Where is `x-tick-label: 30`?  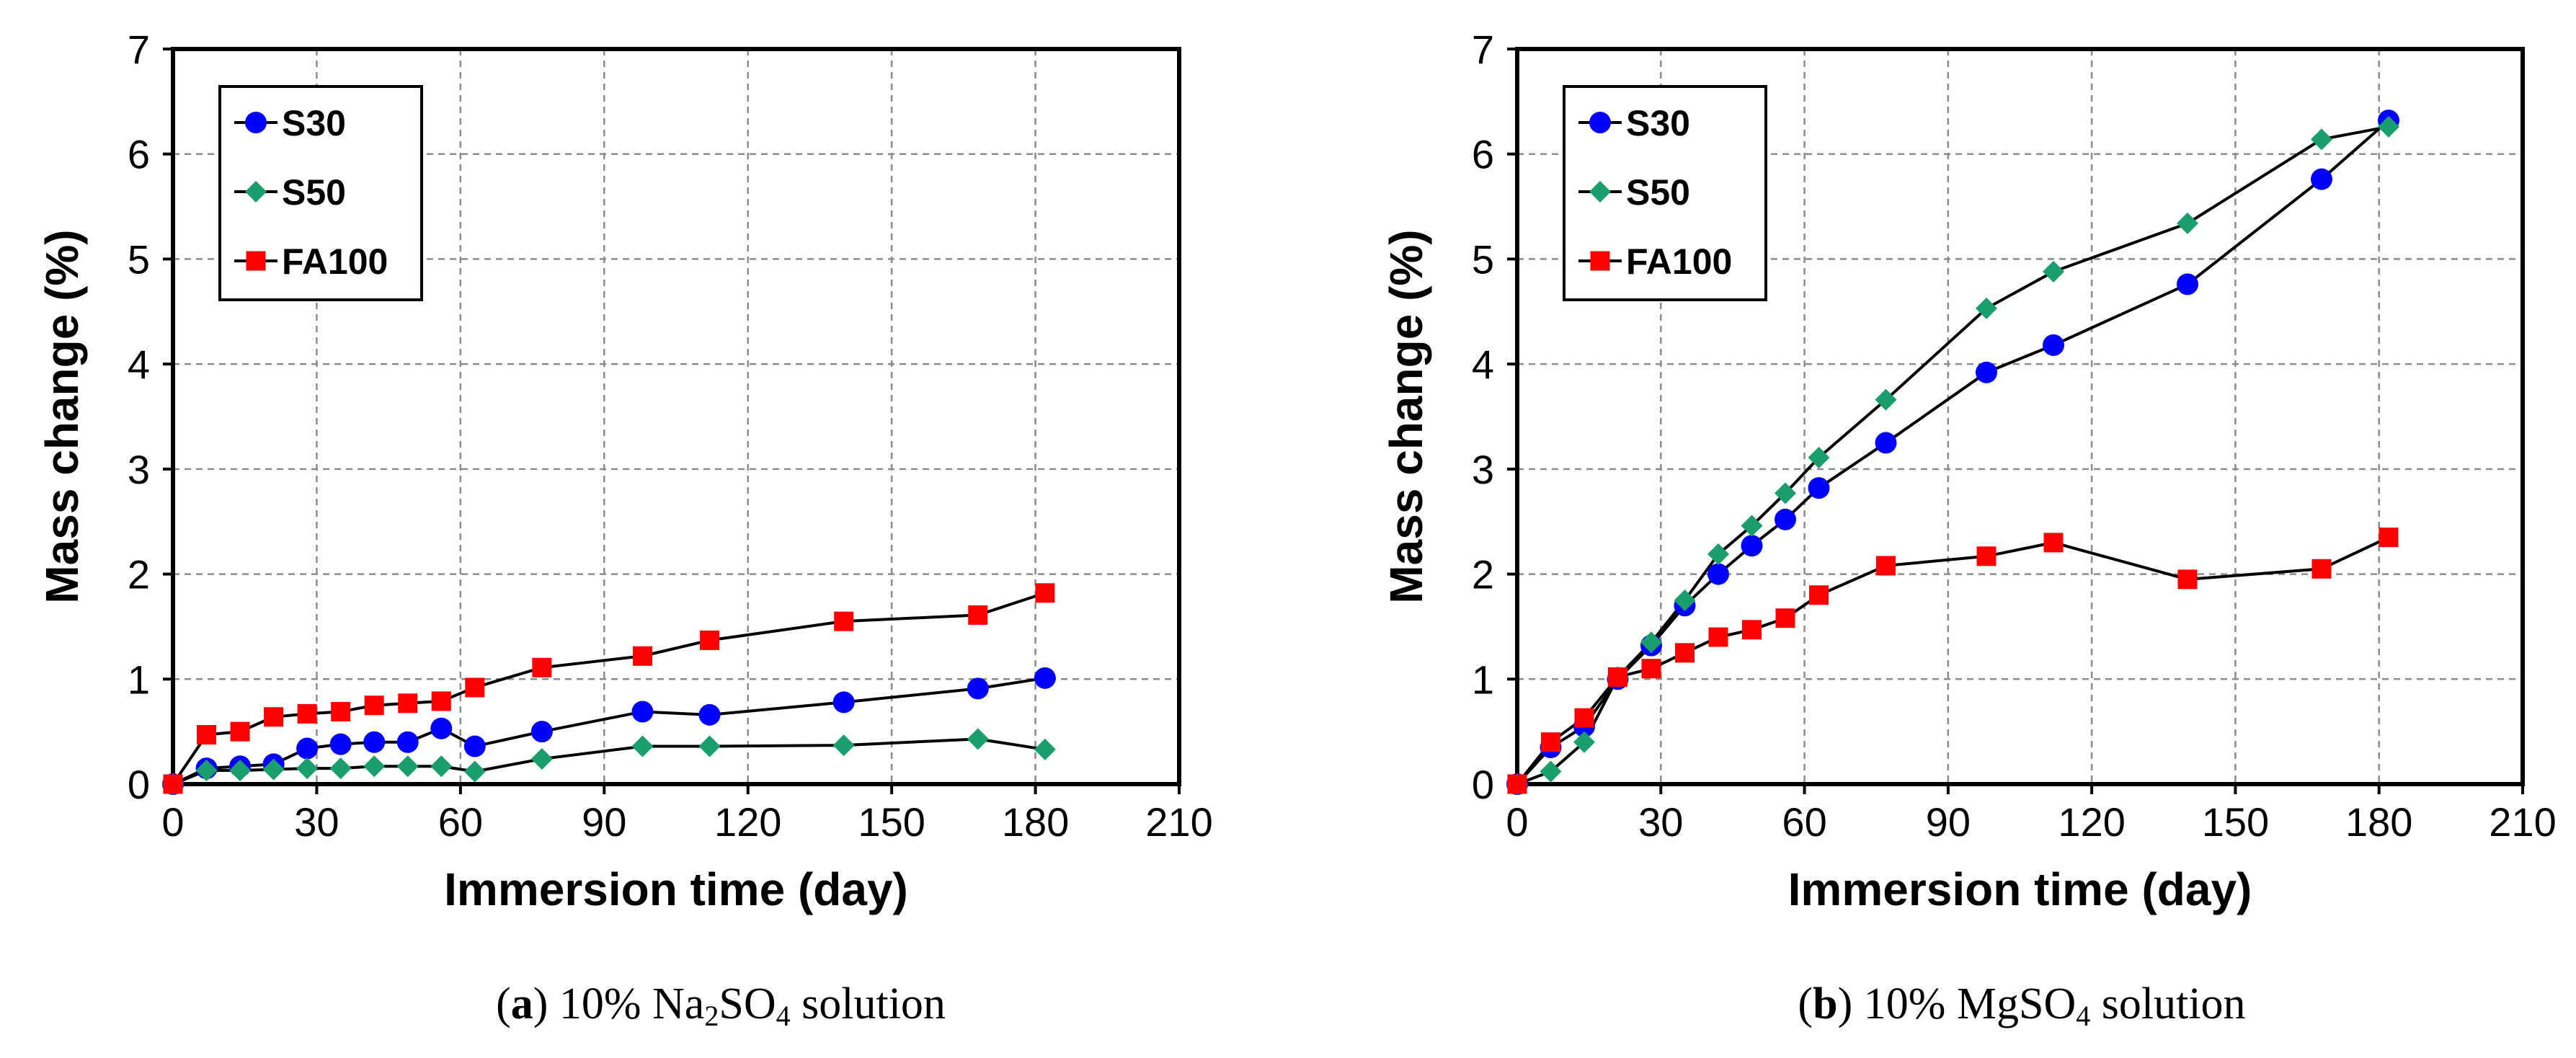
x-tick-label: 30 is located at coordinates (316, 822).